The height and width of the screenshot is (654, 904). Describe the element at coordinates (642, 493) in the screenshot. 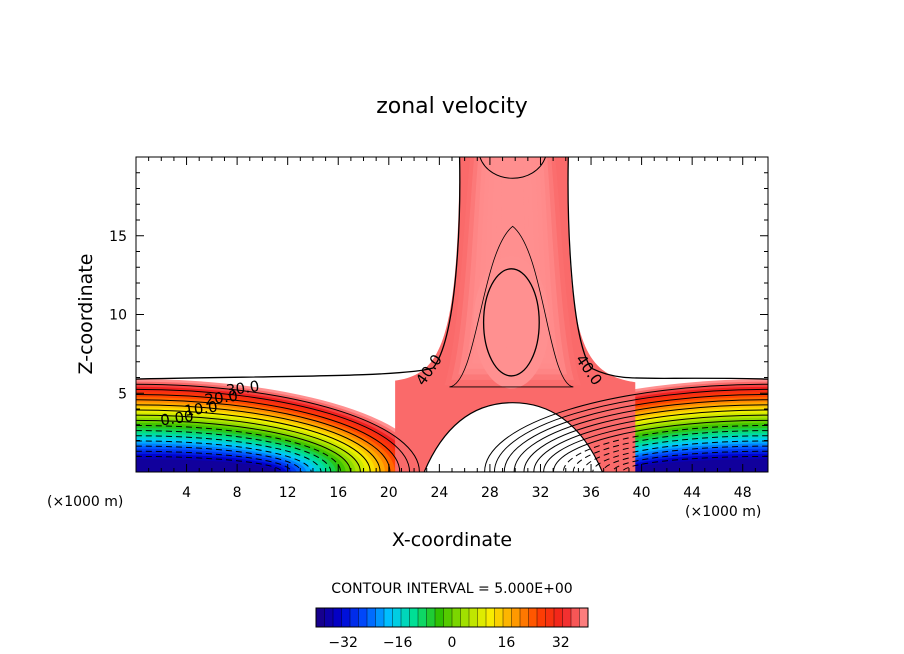

I see `x-tick-label: 40` at that location.